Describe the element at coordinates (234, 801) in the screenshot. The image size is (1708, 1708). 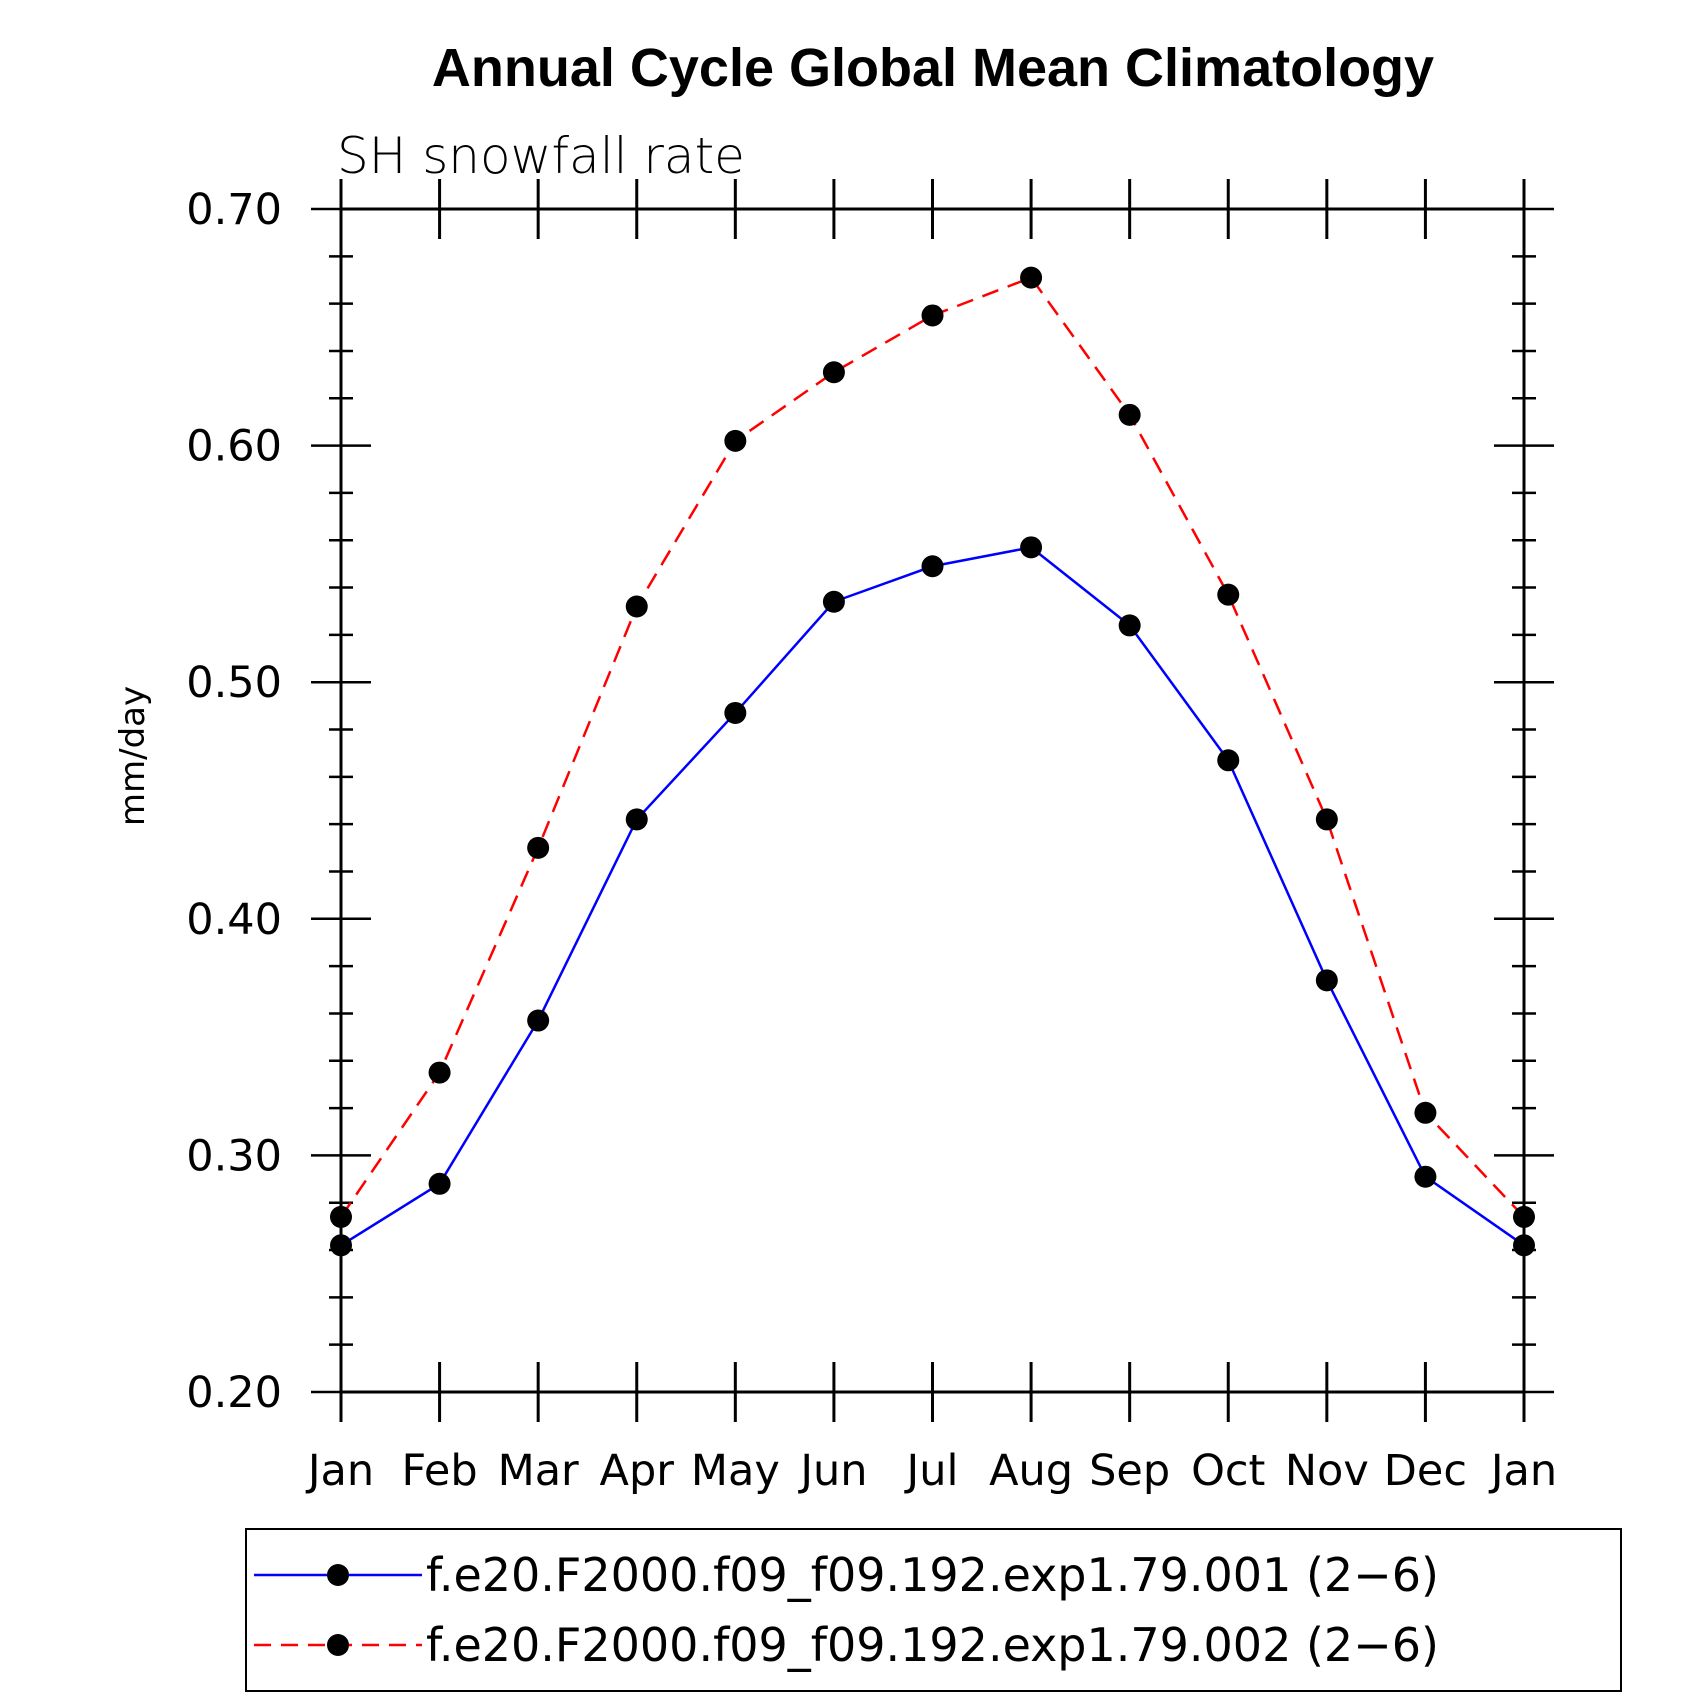
I see `y-tick-labels: 0.20 0.30 0.40 0.50 0.60 0.70` at that location.